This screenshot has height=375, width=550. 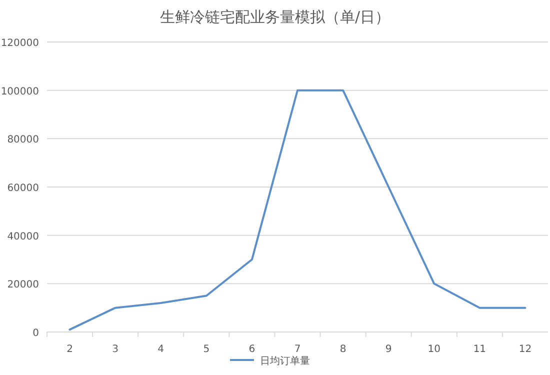 I want to click on x-tick-label: 5, so click(x=206, y=349).